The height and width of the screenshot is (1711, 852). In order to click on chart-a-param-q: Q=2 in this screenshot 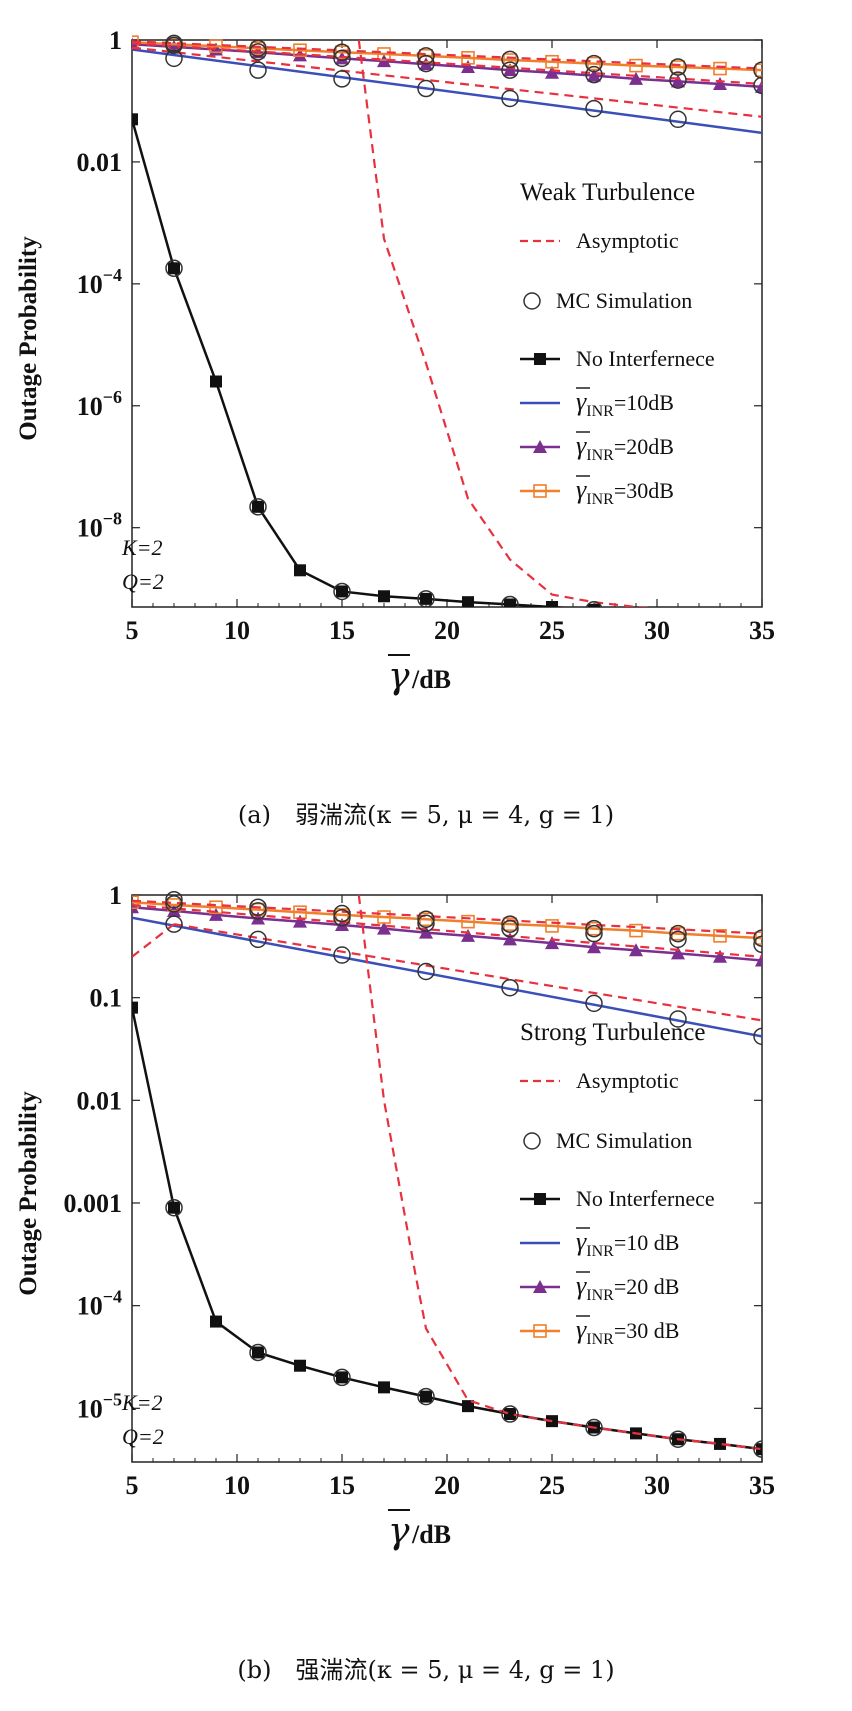, I will do `click(143, 581)`.